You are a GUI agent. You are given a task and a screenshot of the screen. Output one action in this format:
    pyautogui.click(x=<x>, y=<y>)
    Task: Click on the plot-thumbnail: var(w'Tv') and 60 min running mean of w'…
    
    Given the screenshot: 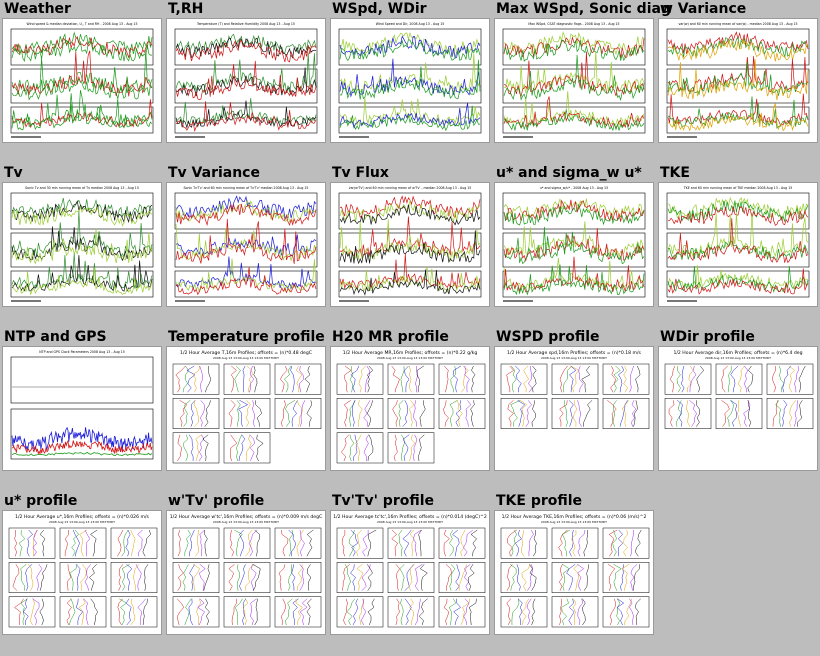 What is the action you would take?
    pyautogui.click(x=410, y=244)
    